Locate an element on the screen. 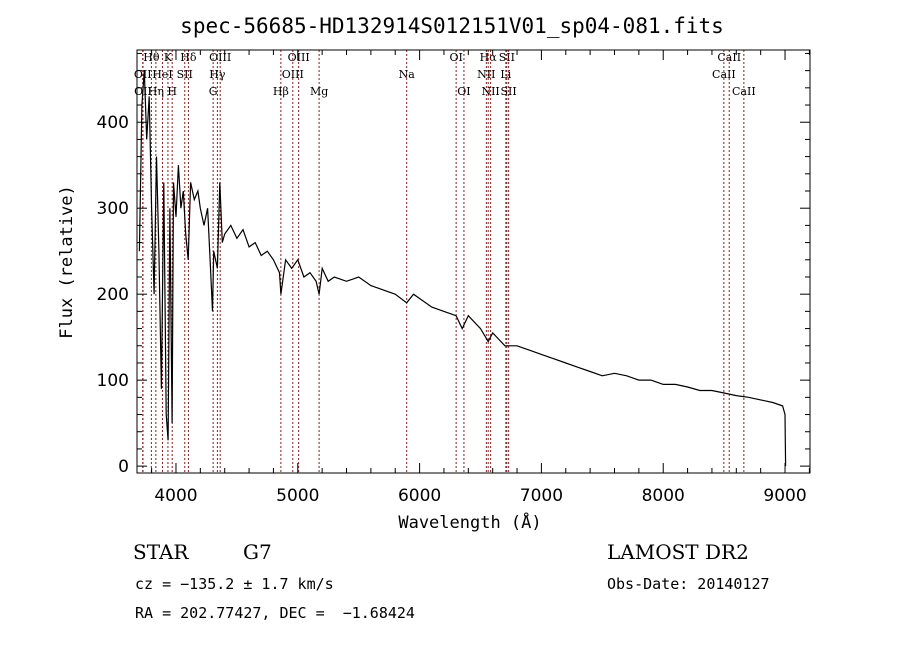 The image size is (900, 649). line-marker-label: G is located at coordinates (213, 91).